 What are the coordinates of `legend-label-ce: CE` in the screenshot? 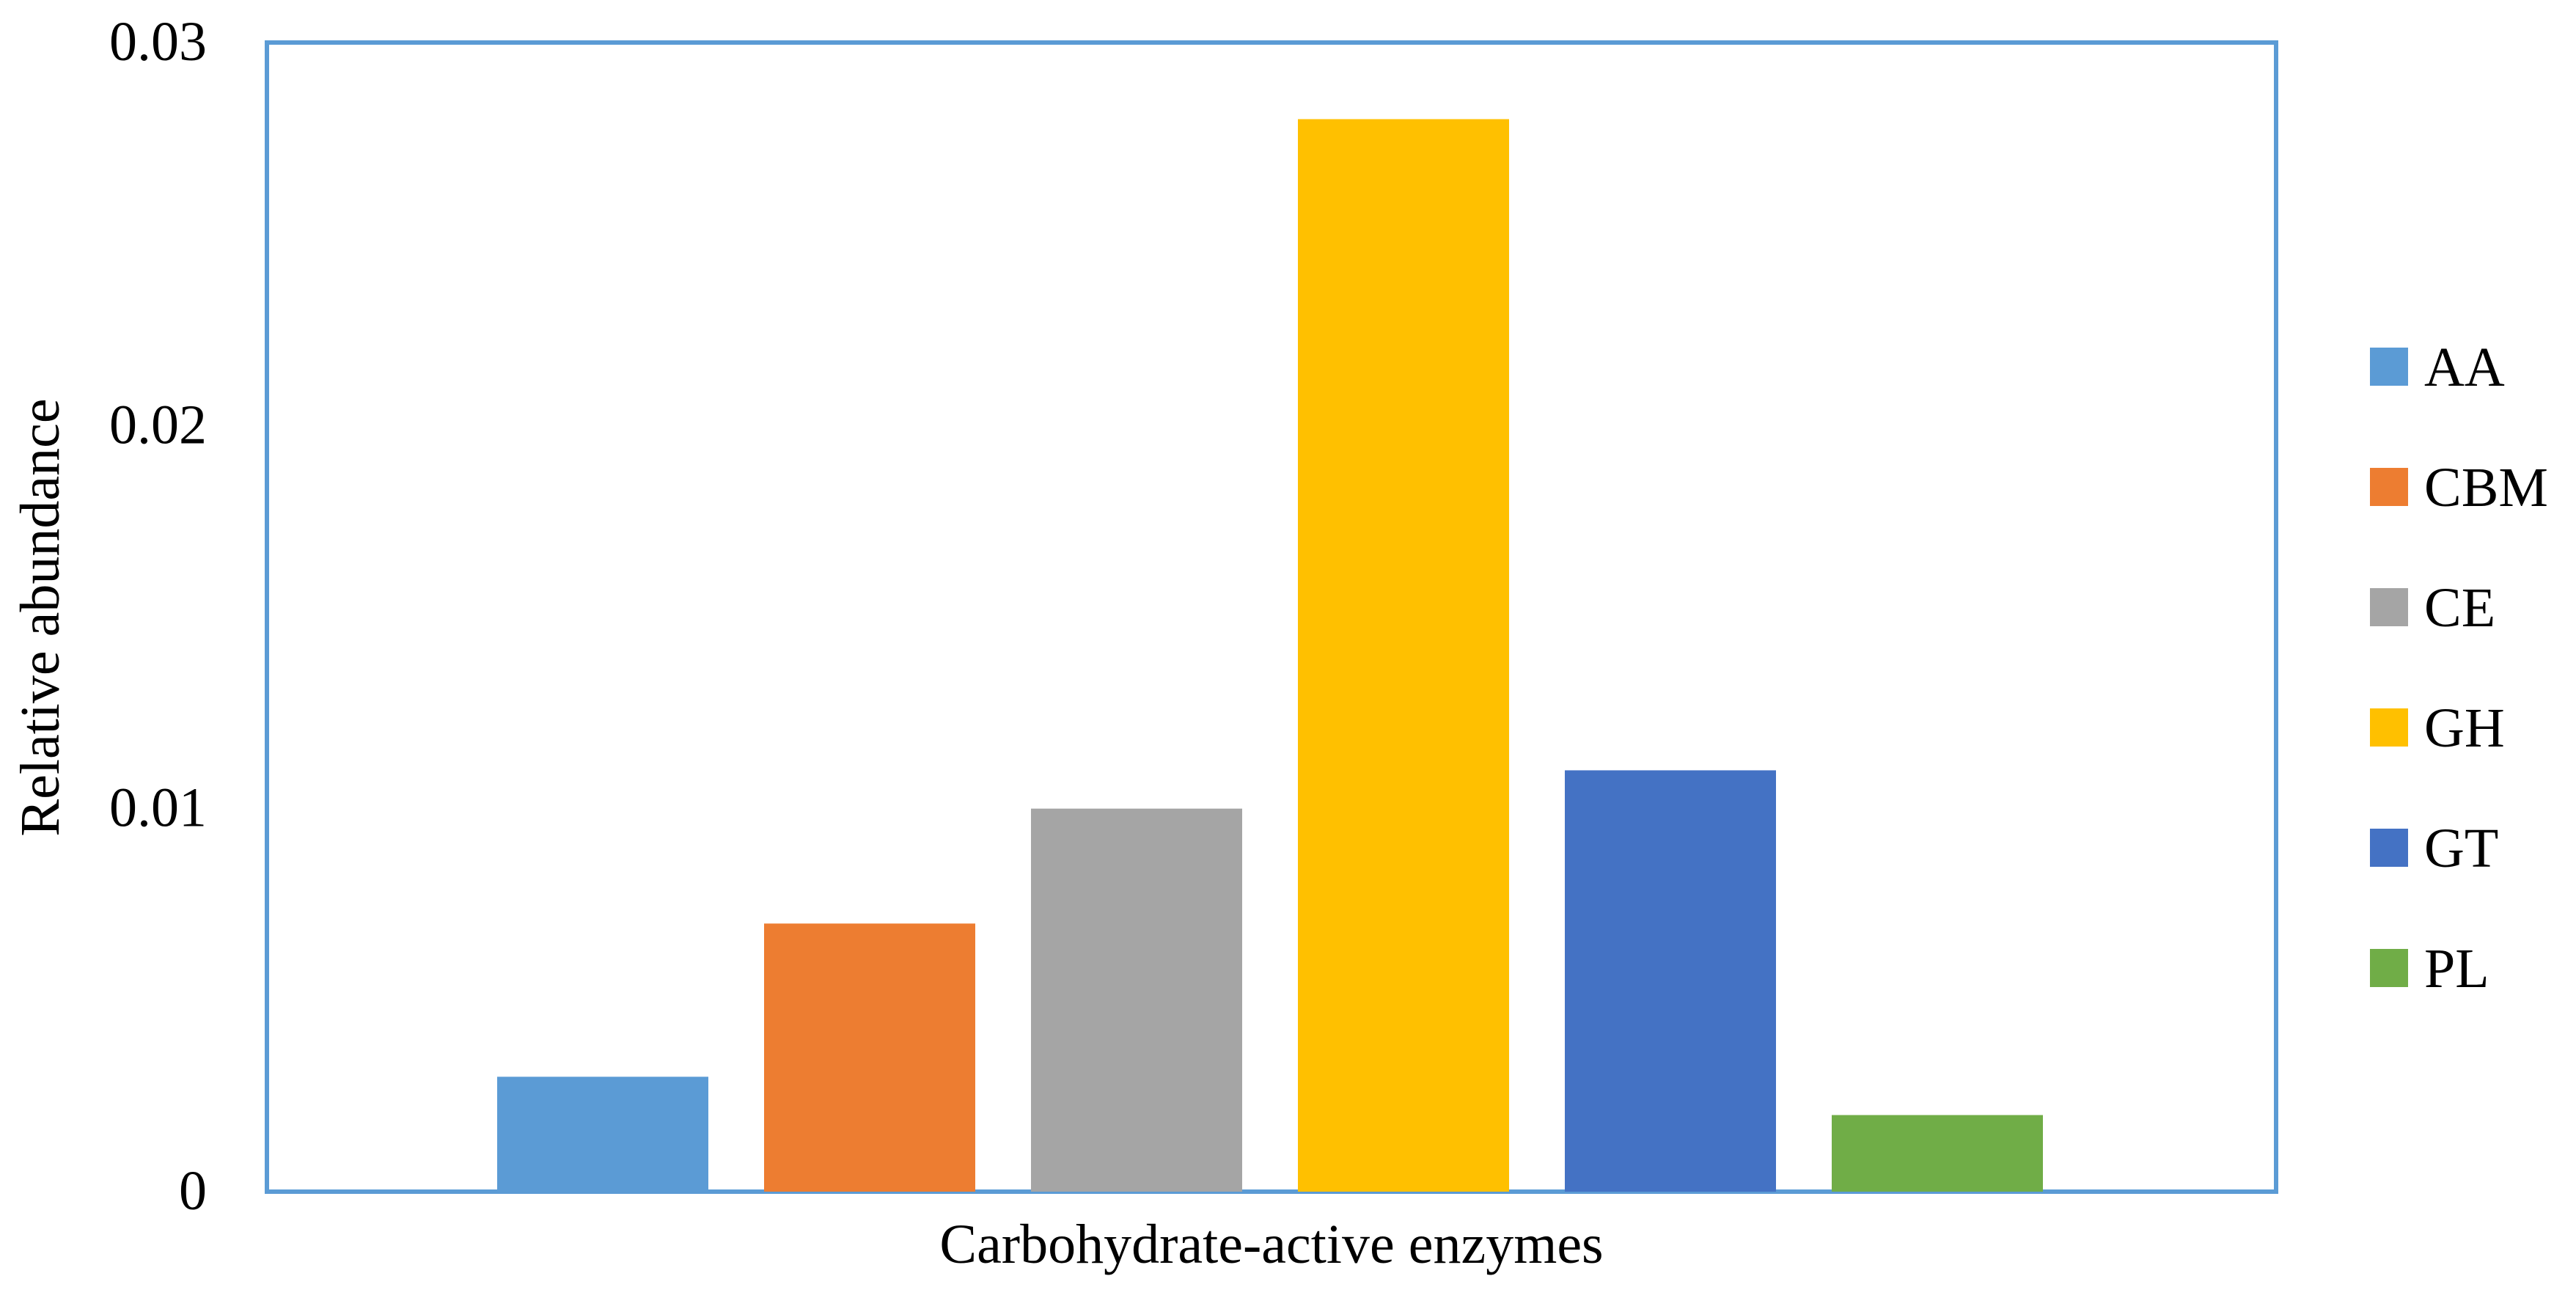 It's located at (2460, 608).